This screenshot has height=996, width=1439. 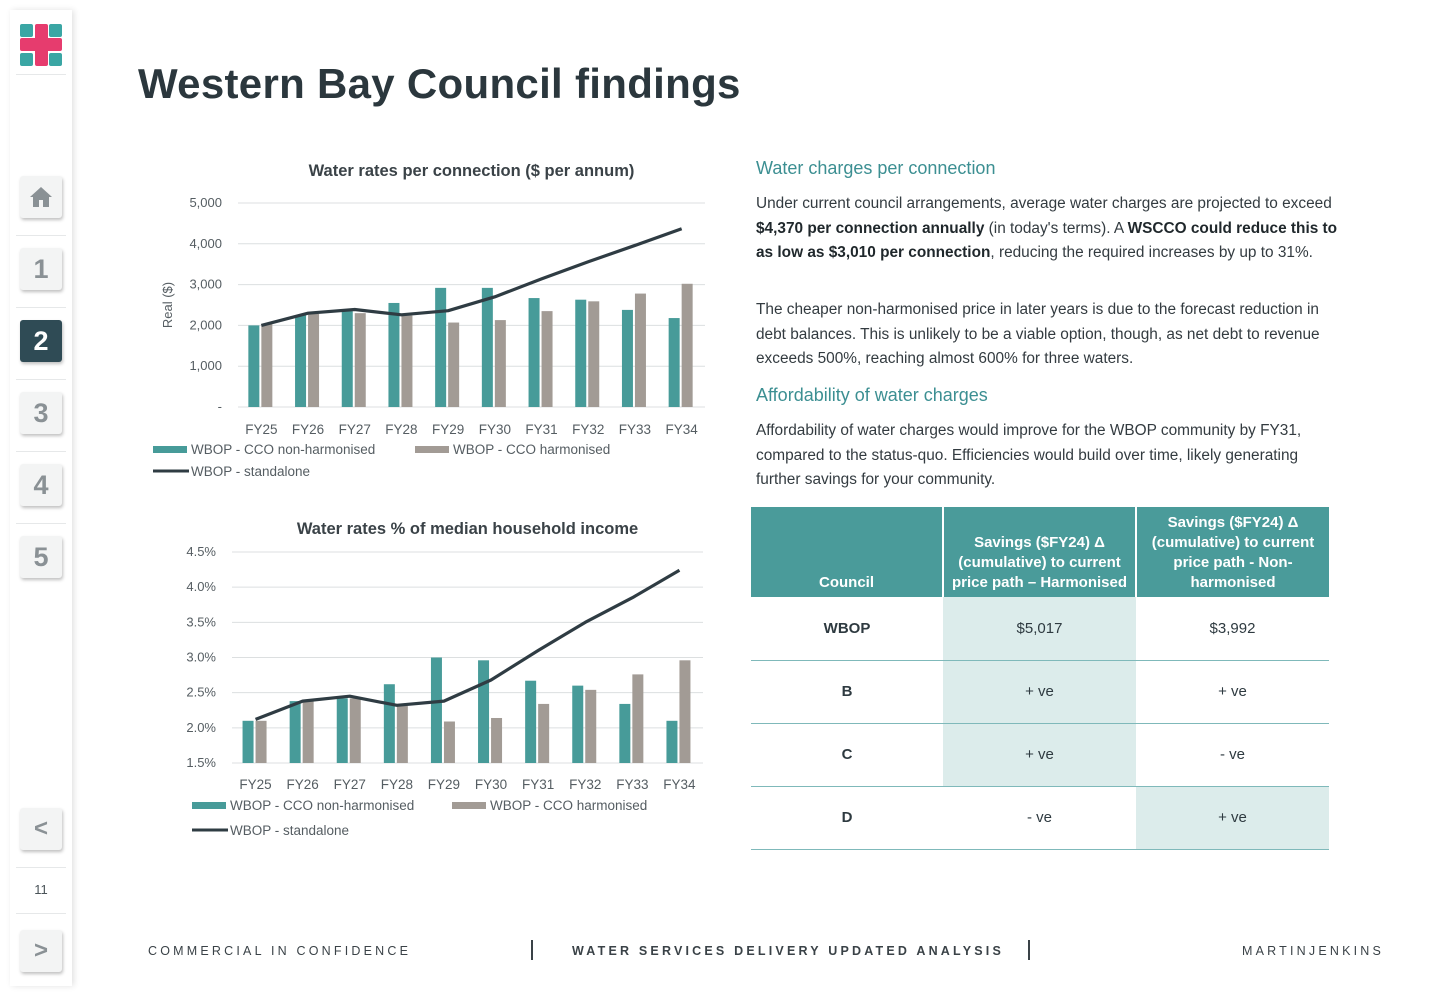 What do you see at coordinates (41, 341) in the screenshot?
I see `nav-section-2: 2` at bounding box center [41, 341].